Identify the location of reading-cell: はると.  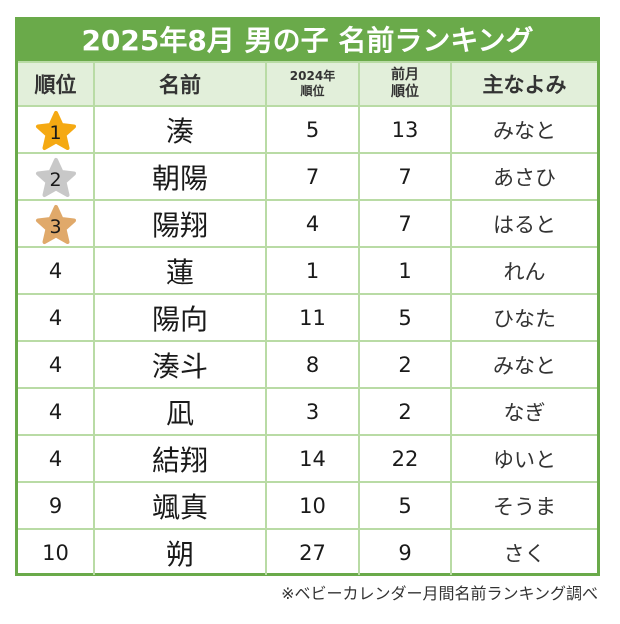
(523, 223).